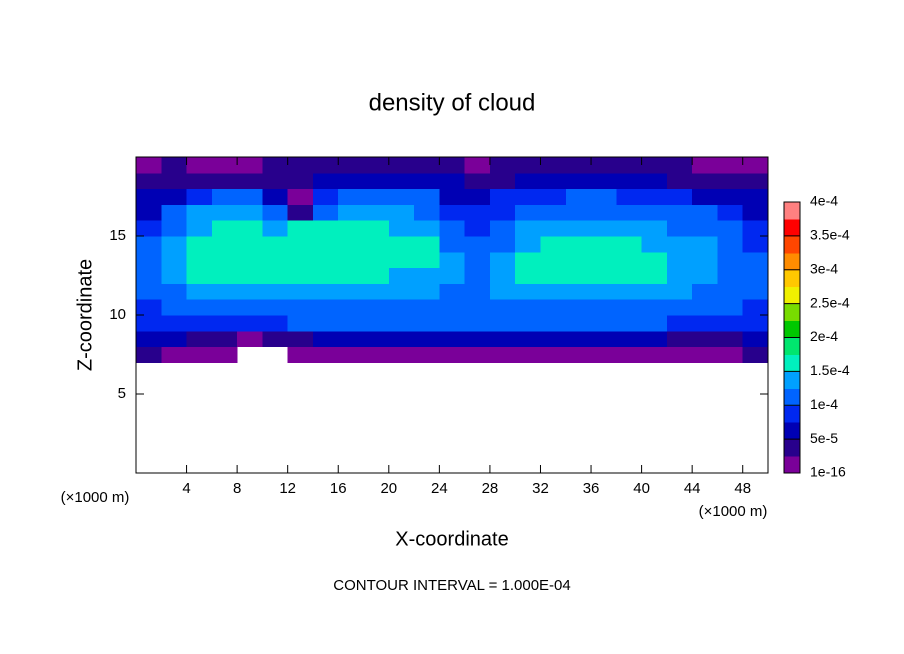 This screenshot has height=654, width=904. I want to click on x-tick-label: 28, so click(490, 488).